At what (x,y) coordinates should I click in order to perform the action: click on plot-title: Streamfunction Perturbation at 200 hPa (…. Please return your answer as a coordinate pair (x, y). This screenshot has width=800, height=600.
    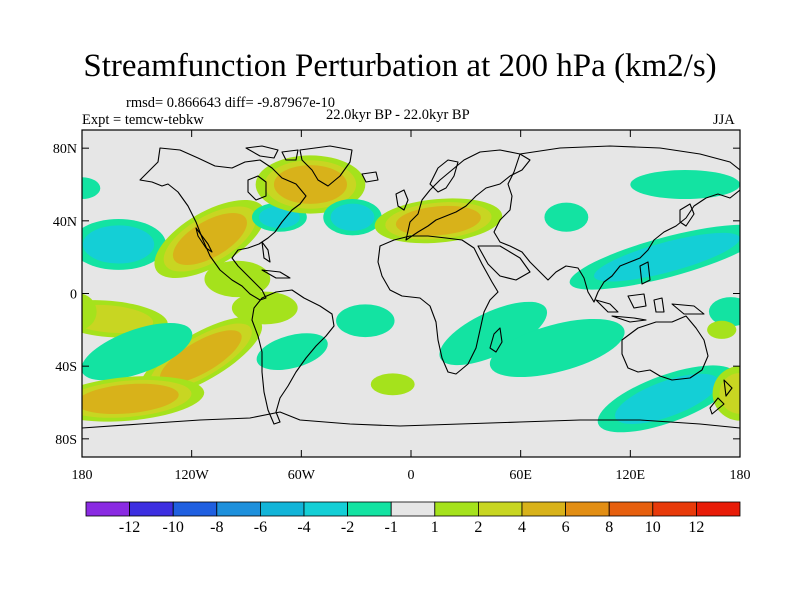
    Looking at the image, I should click on (400, 66).